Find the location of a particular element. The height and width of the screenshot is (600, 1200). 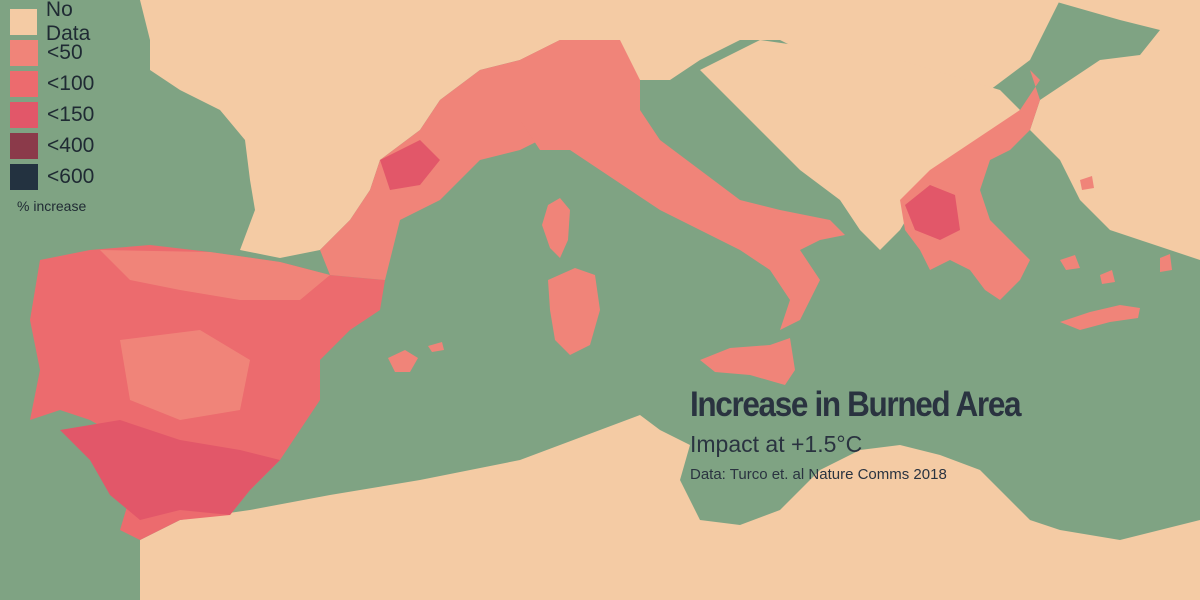

legend-item-lt400: <400 is located at coordinates (60, 145).